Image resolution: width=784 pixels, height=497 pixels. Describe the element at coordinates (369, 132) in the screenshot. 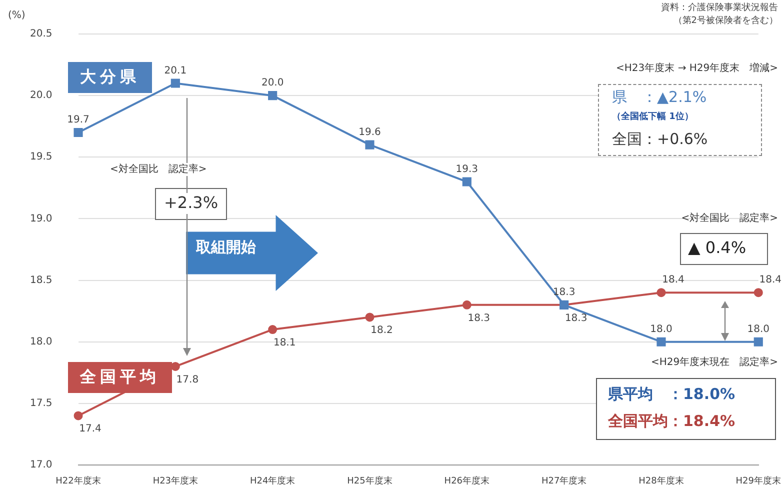

I see `data-label: 19.6` at that location.